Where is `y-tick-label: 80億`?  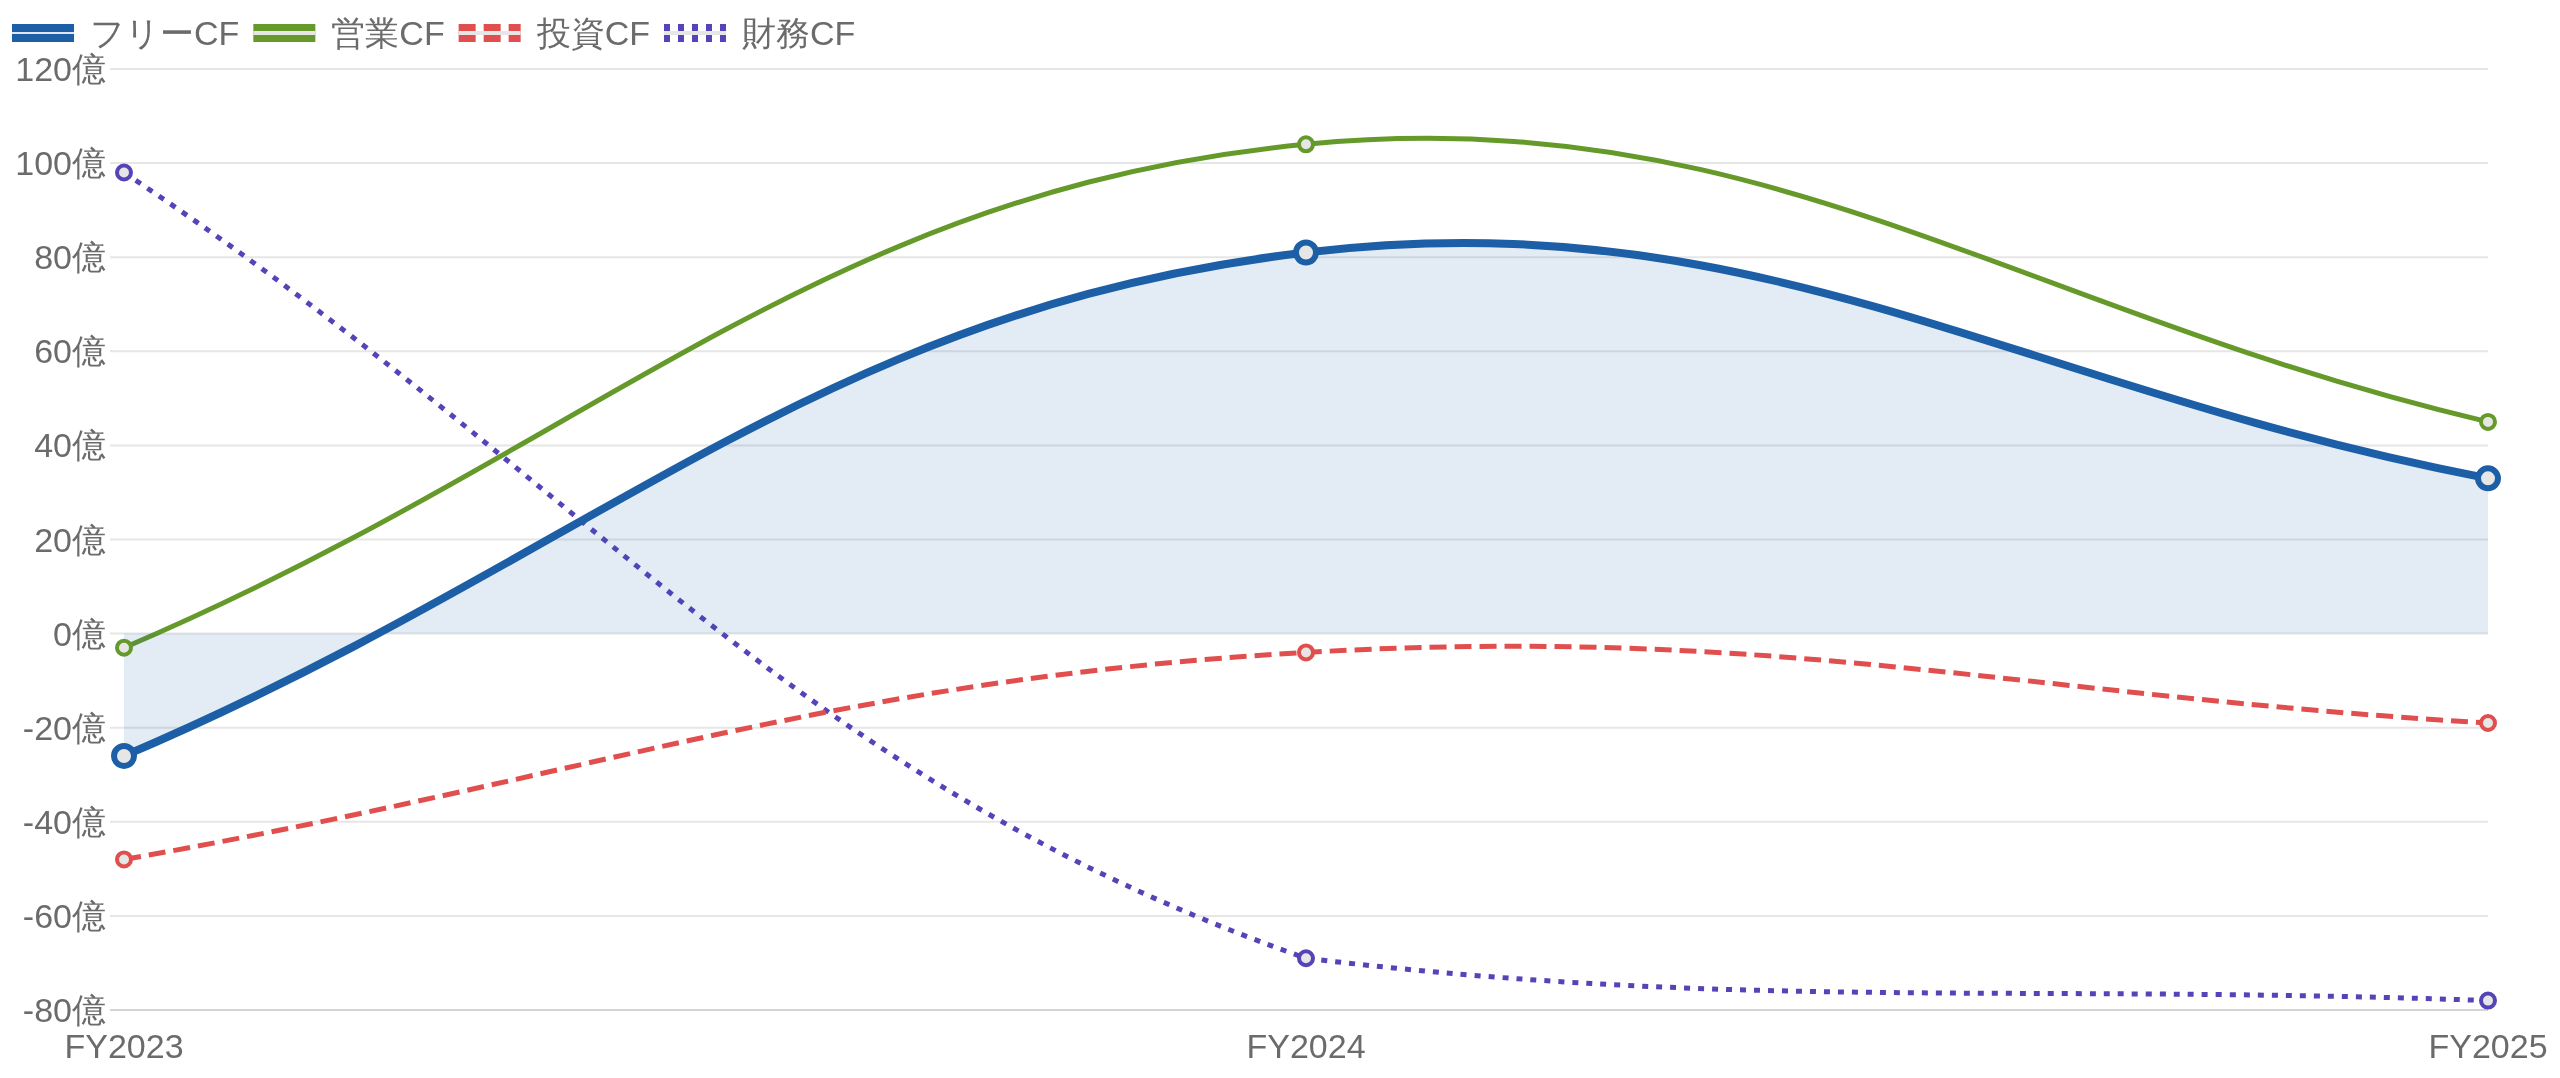 y-tick-label: 80億 is located at coordinates (70, 257).